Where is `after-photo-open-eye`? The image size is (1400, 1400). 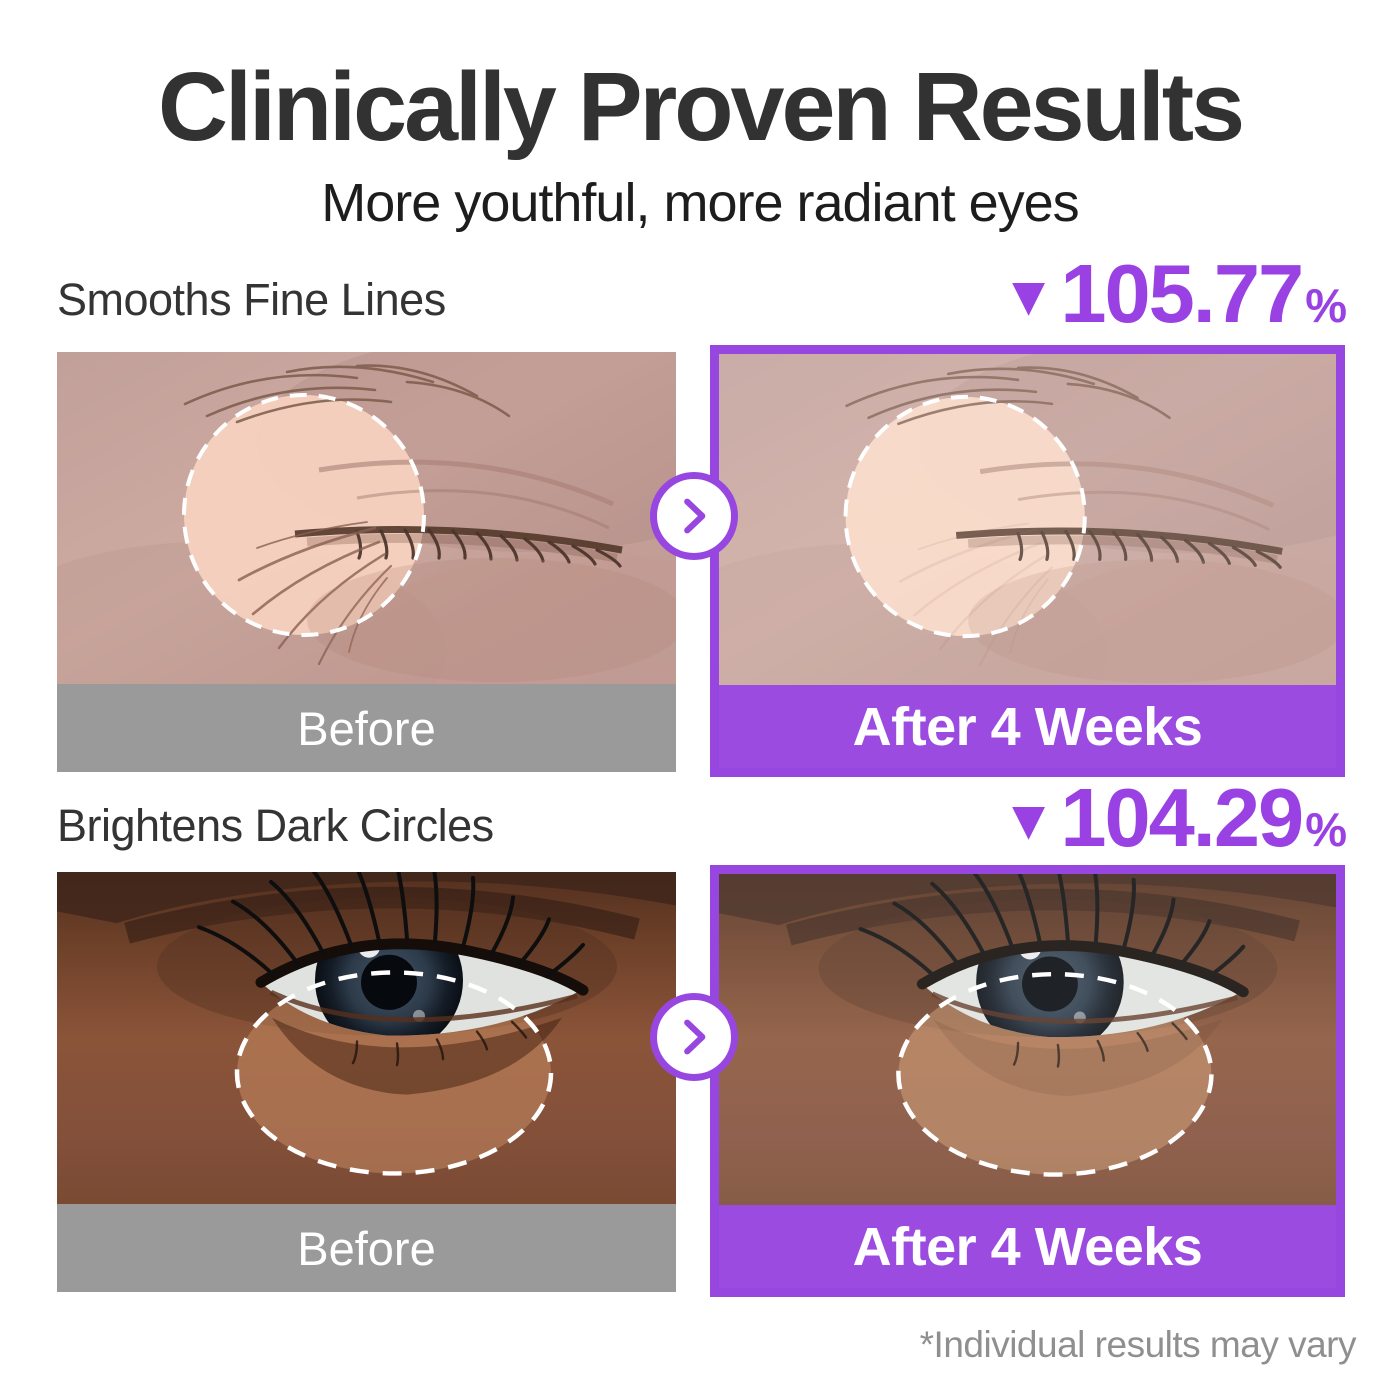
after-photo-open-eye is located at coordinates (1027, 1039).